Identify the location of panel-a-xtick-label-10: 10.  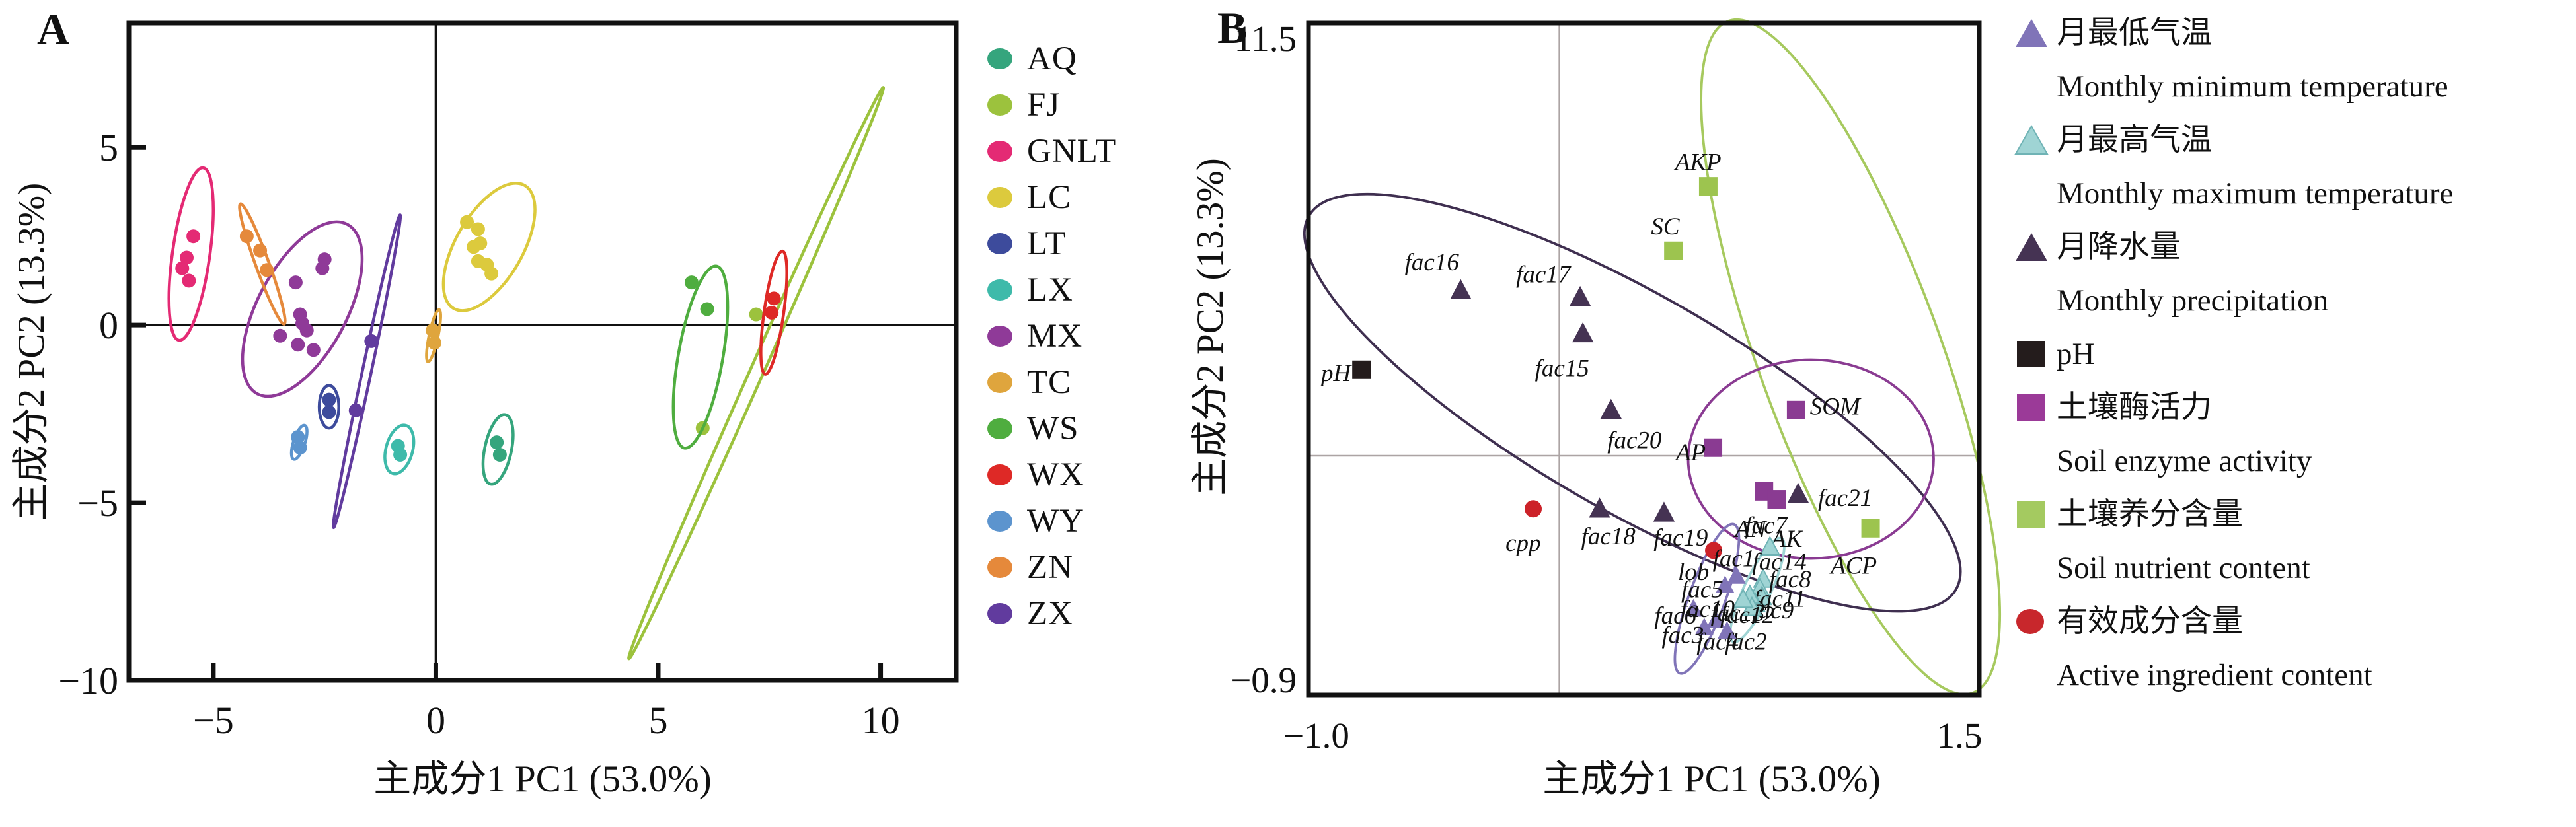
(881, 720).